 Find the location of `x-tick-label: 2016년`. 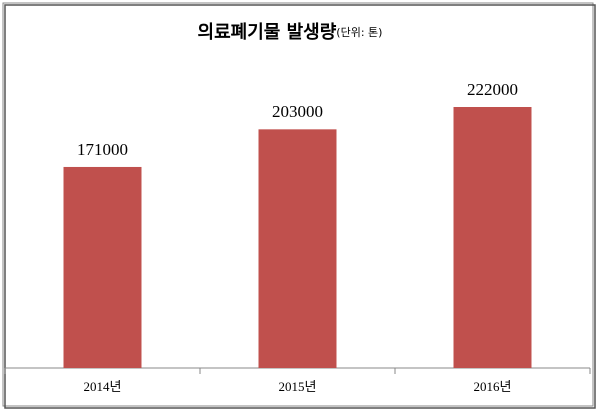

x-tick-label: 2016년 is located at coordinates (493, 386).